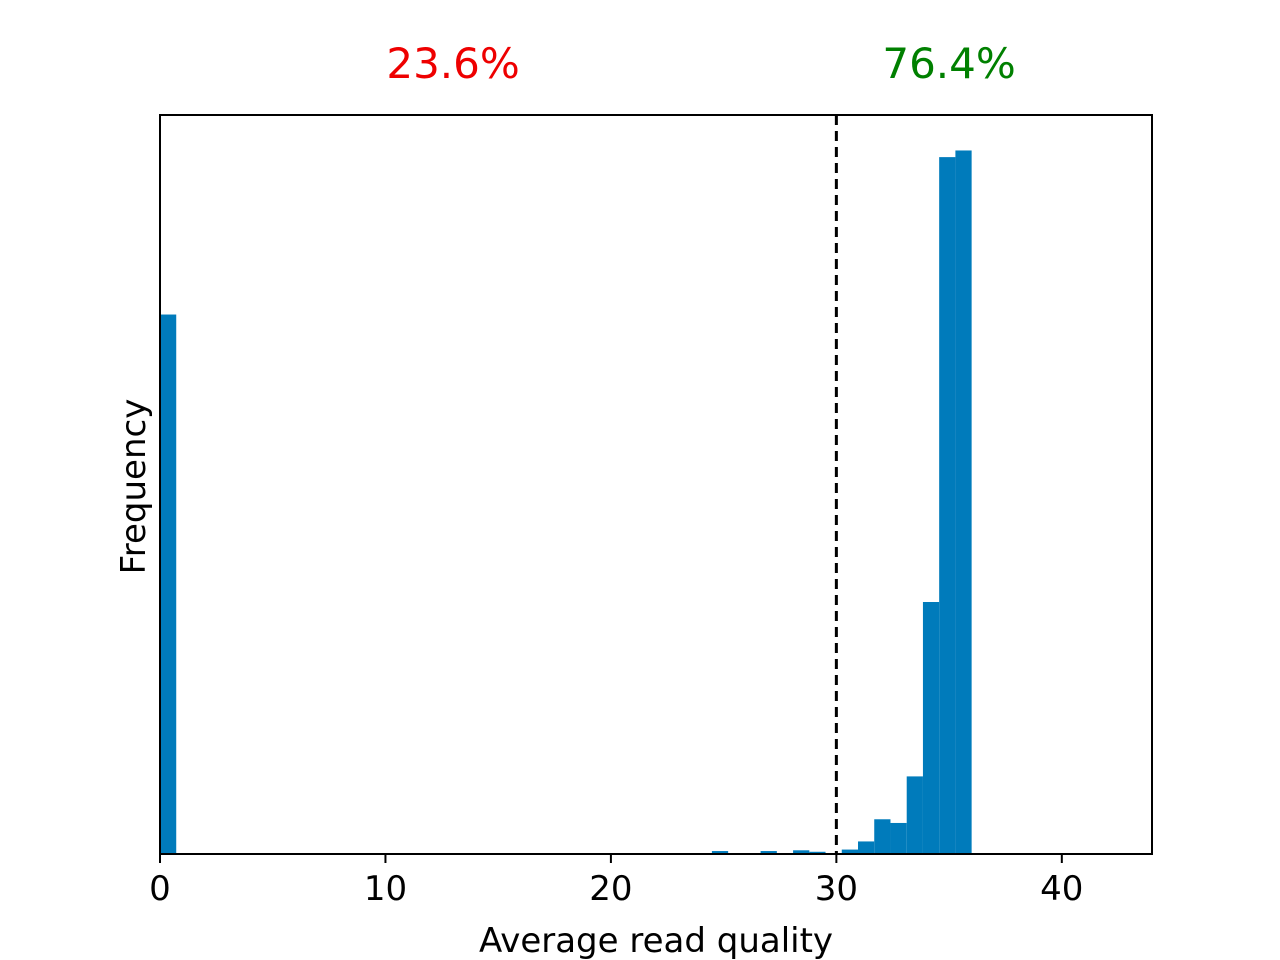 The width and height of the screenshot is (1280, 960). What do you see at coordinates (700, 63) in the screenshot?
I see `percent-annotations: 23.6% 76.4%` at bounding box center [700, 63].